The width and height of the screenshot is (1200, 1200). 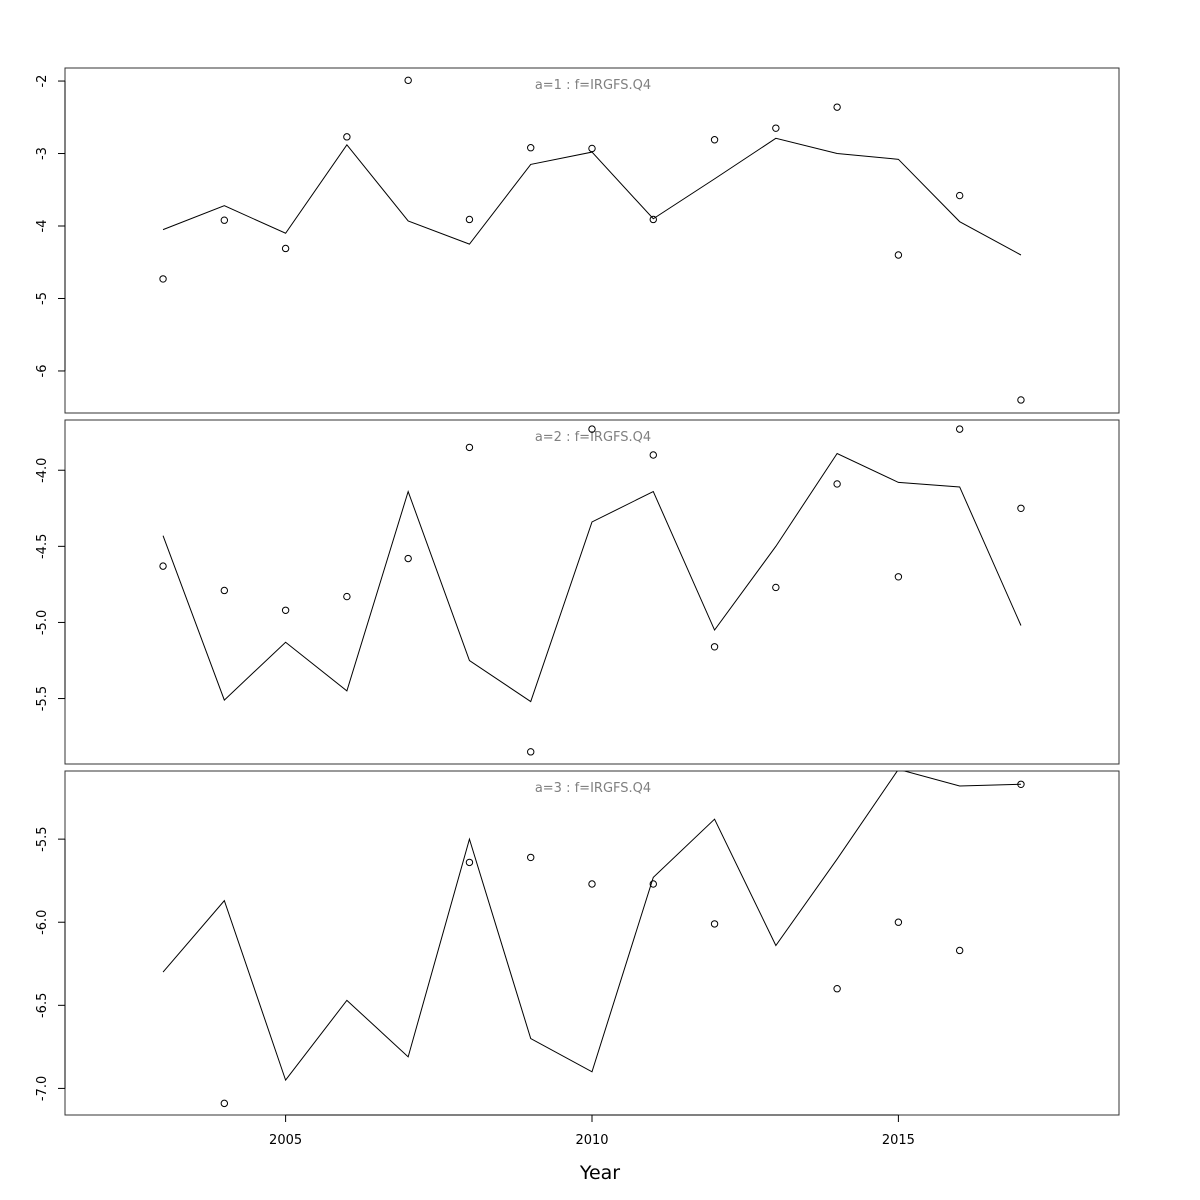 What do you see at coordinates (42, 546) in the screenshot?
I see `y-tick-label: -4.5` at bounding box center [42, 546].